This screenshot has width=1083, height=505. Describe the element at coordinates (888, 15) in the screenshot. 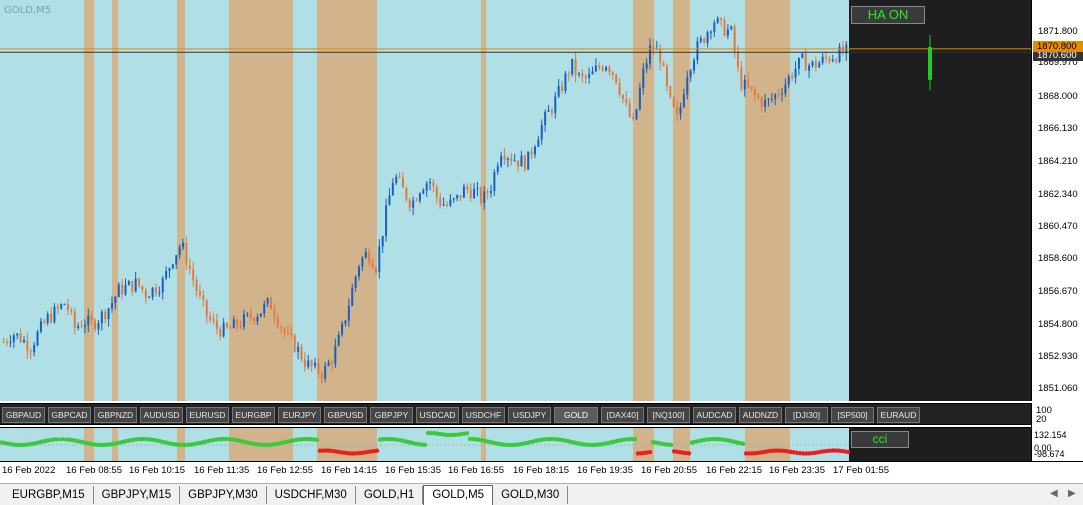

I see `ha-on-button: HA ON` at that location.